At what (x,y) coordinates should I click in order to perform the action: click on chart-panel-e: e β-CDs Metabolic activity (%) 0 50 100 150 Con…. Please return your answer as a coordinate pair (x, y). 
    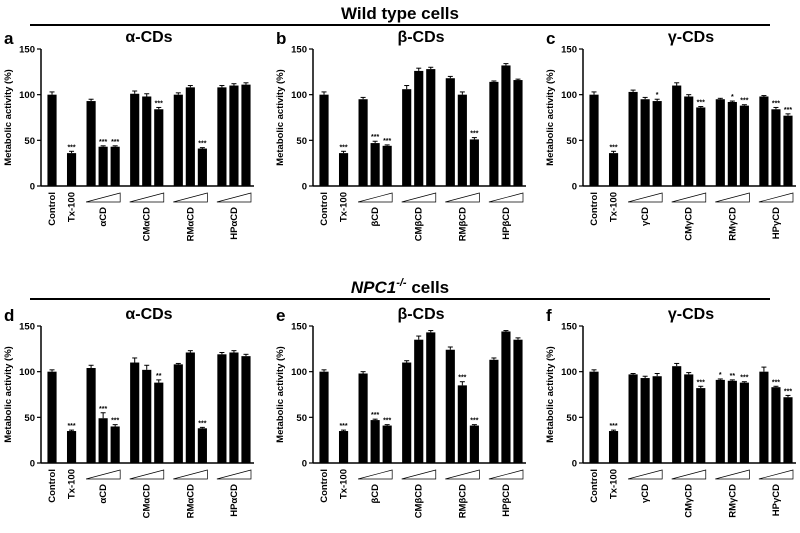
    Looking at the image, I should click on (400, 412).